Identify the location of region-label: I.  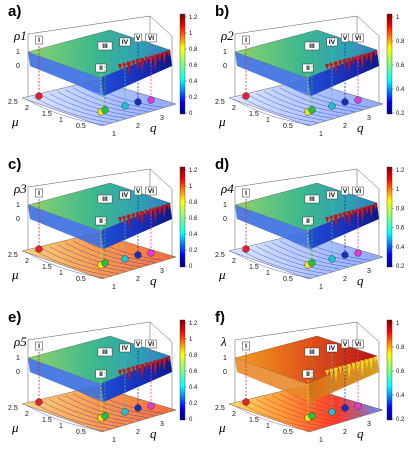
(39, 346).